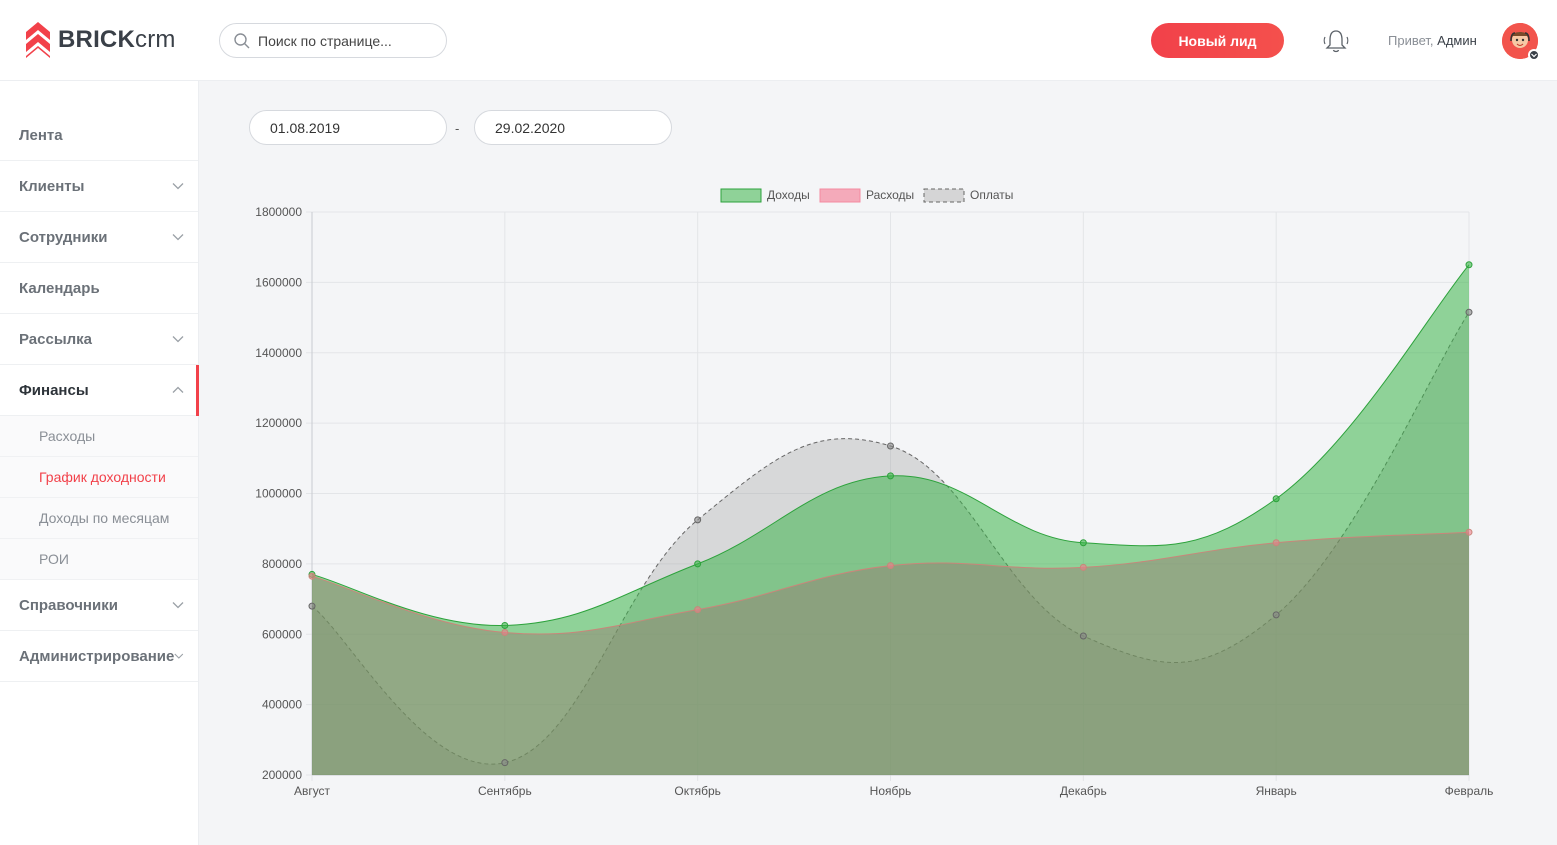 The width and height of the screenshot is (1557, 845). What do you see at coordinates (68, 605) in the screenshot?
I see `sidebar-item-label: Справочники` at bounding box center [68, 605].